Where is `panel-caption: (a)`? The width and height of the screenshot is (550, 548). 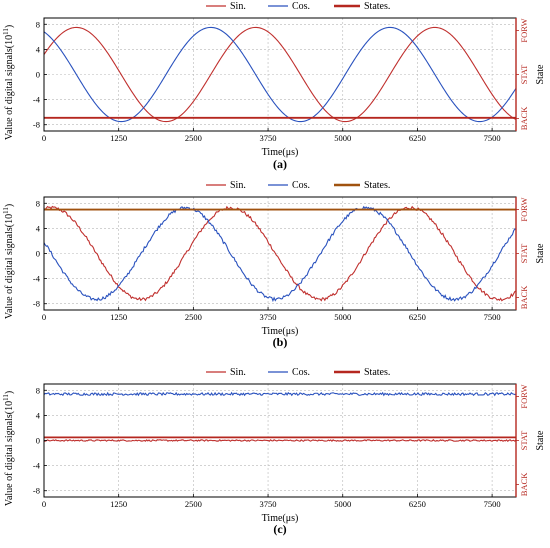
panel-caption: (a) is located at coordinates (280, 164).